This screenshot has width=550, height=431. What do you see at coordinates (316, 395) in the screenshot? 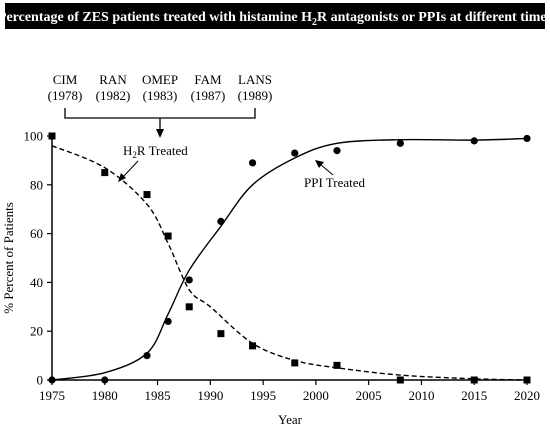
I see `x-tick-label: 2000` at bounding box center [316, 395].